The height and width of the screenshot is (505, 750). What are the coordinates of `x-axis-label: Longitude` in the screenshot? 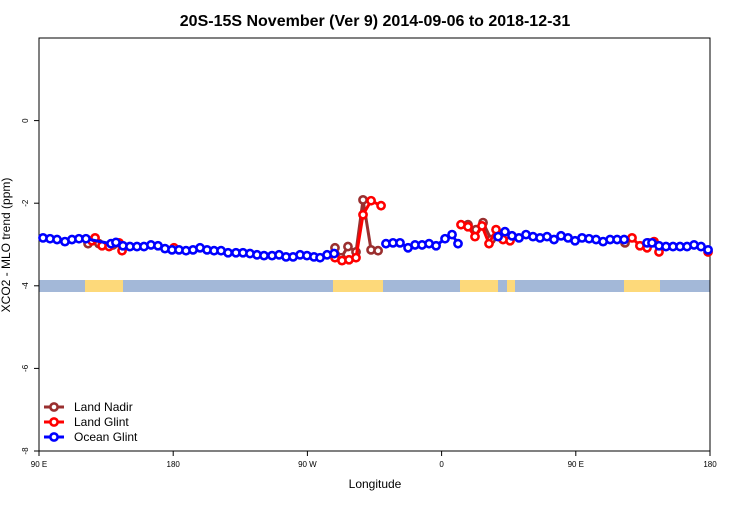 It's located at (375, 484).